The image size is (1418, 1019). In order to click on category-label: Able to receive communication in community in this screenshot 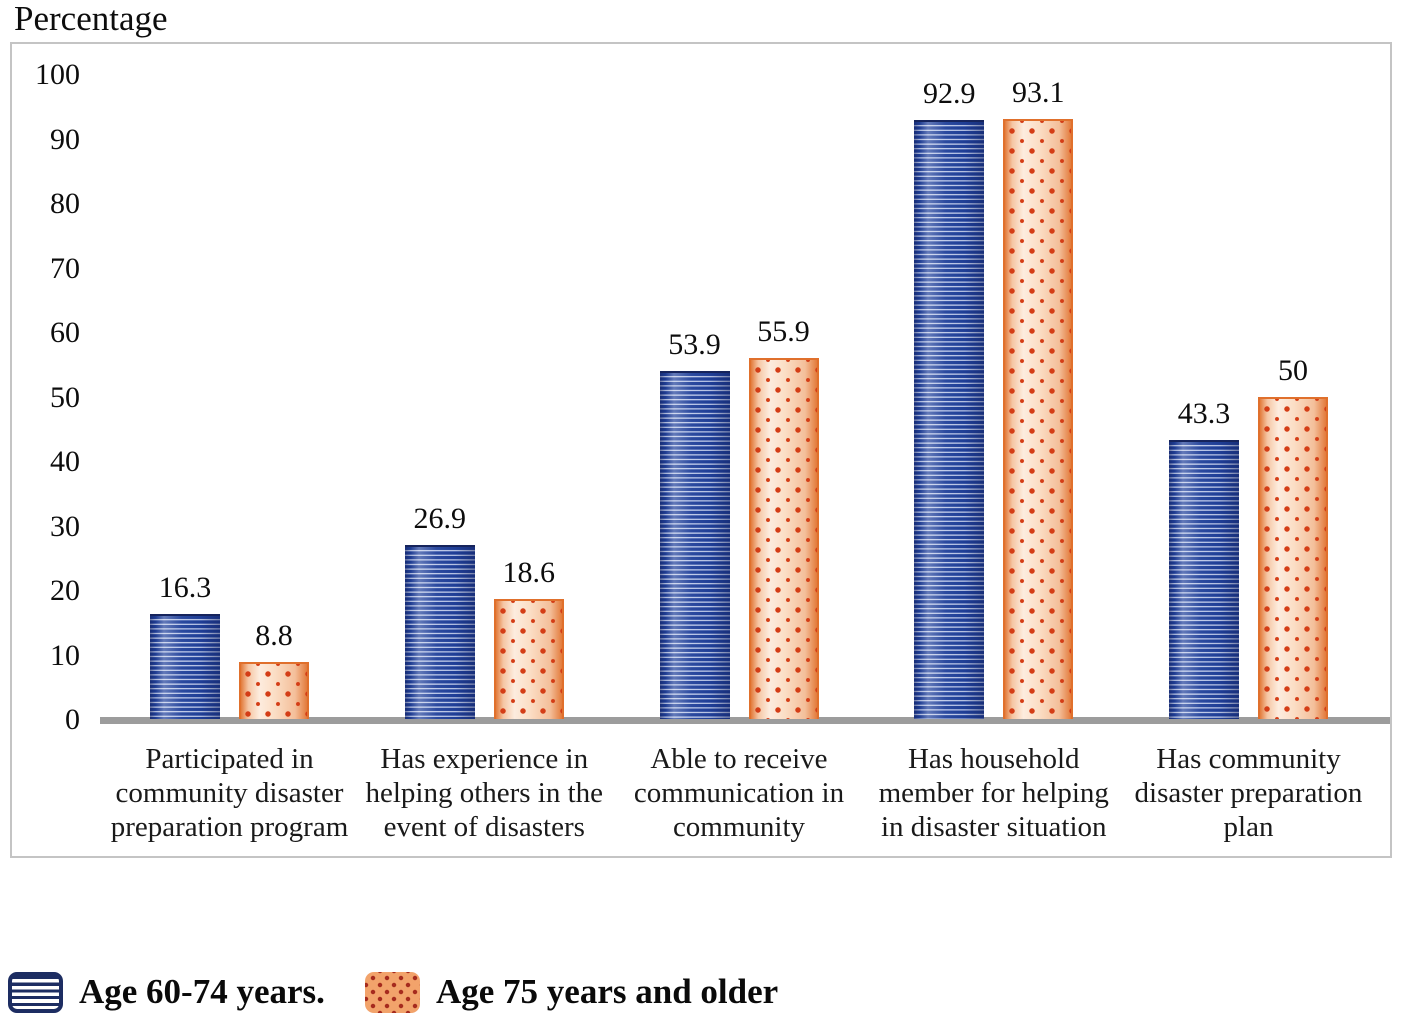, I will do `click(739, 793)`.